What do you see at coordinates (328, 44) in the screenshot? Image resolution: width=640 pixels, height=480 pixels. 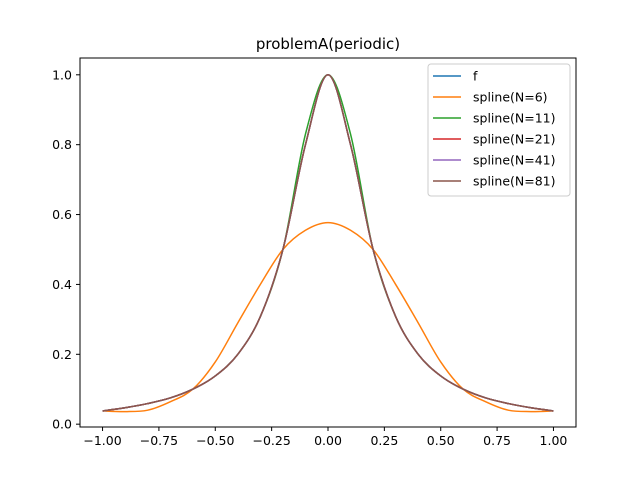 I see `chart-title: problemA(periodic)` at bounding box center [328, 44].